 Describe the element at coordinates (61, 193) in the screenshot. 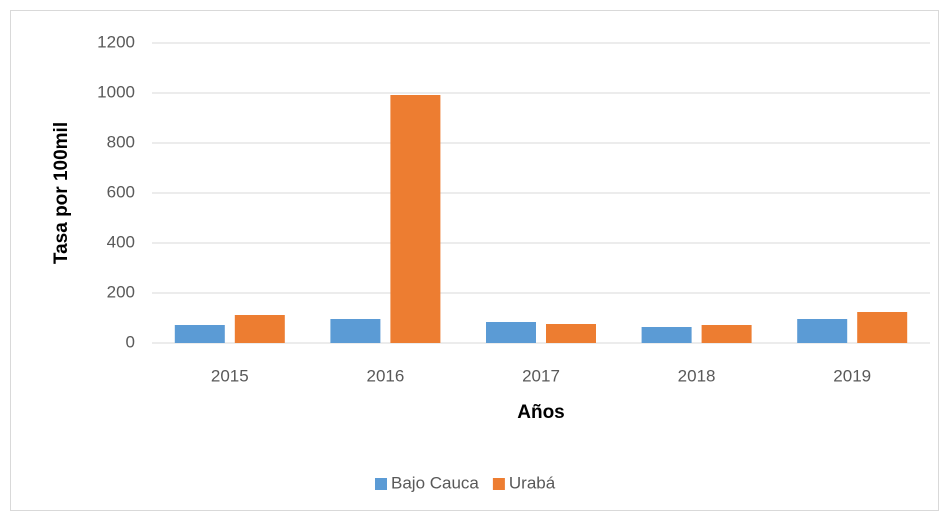

I see `y-axis-label: Tasa por 100mil` at that location.